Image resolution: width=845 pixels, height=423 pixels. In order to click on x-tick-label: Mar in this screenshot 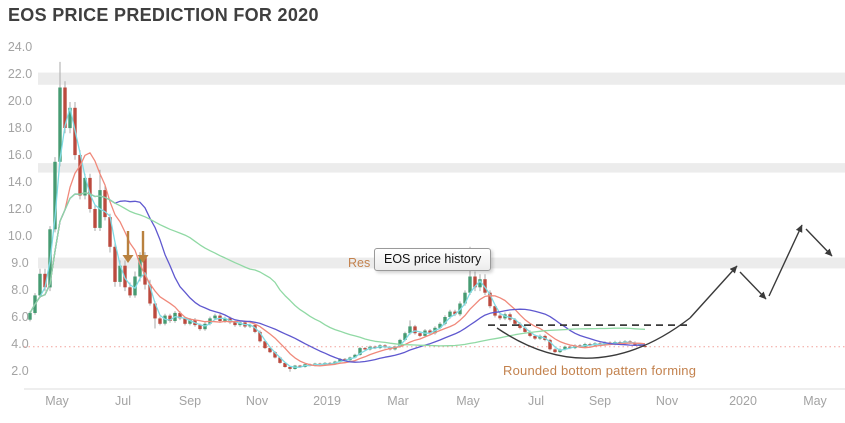, I will do `click(398, 401)`.